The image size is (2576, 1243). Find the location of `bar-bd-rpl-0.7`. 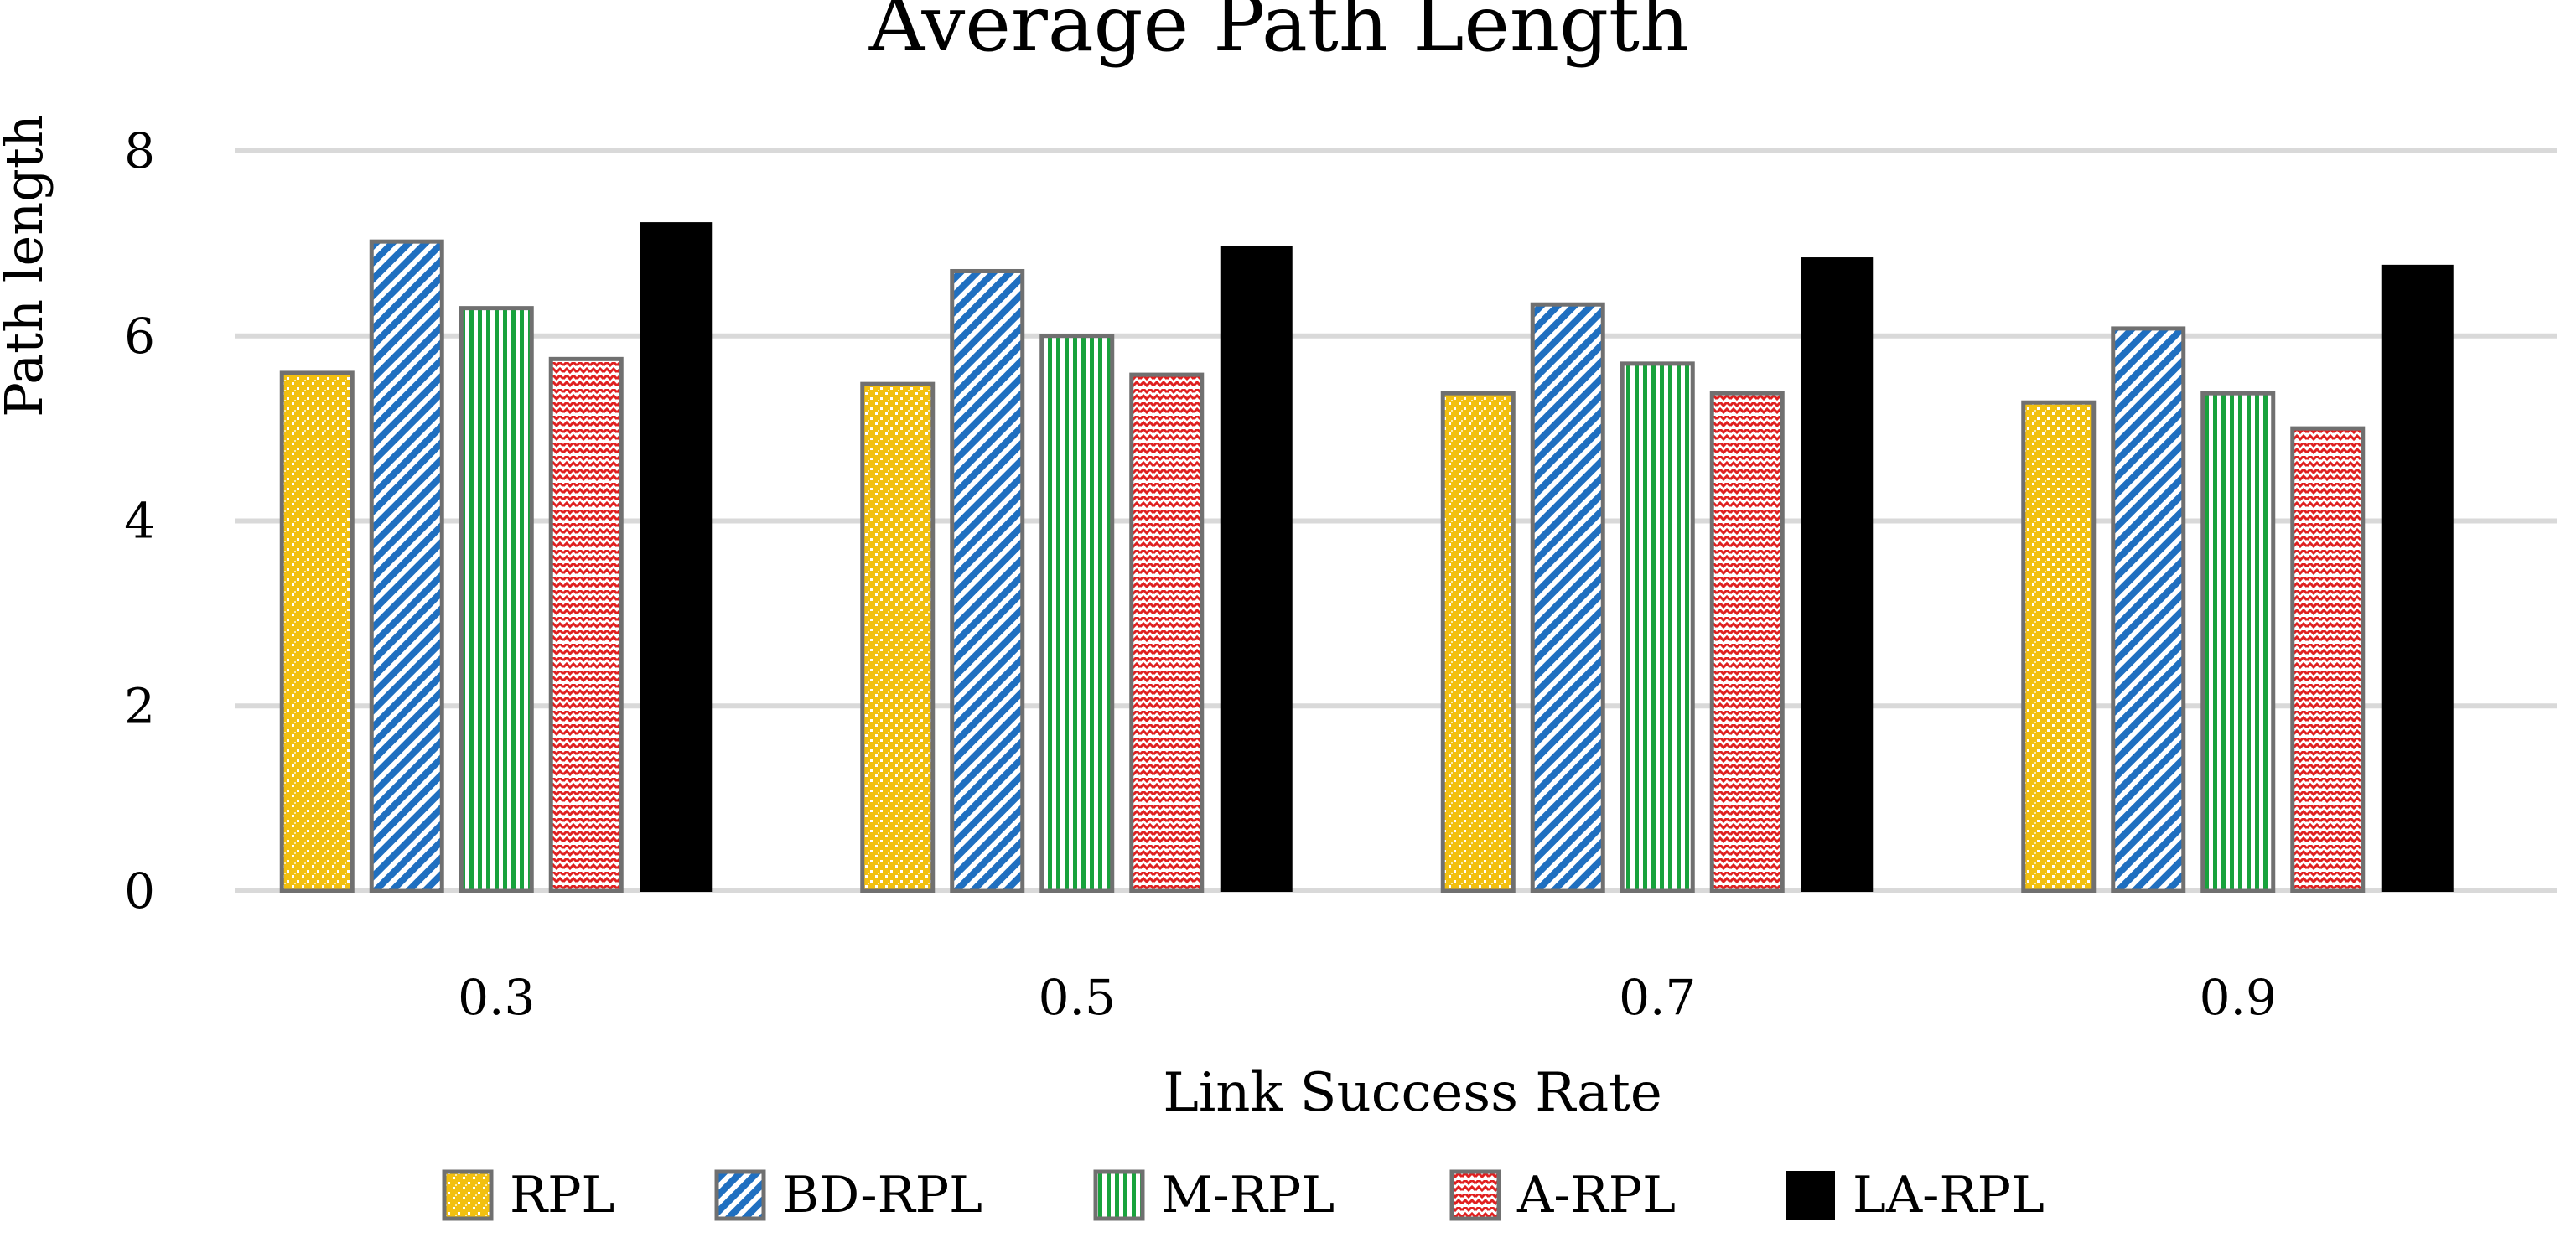

bar-bd-rpl-0.7 is located at coordinates (1567, 597).